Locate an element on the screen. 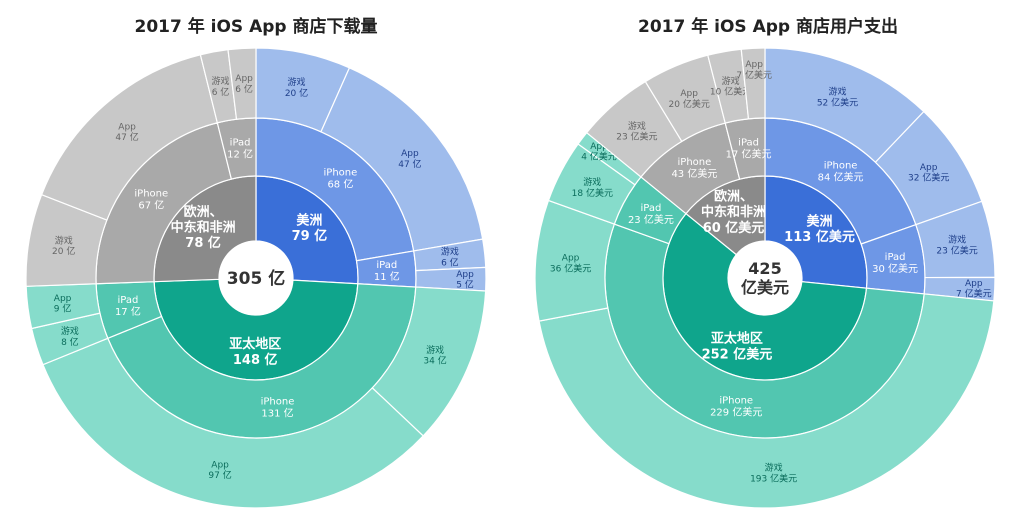 The image size is (1024, 526). revenue-am-device-0-cat-1-label: App 32 亿美元 is located at coordinates (928, 173).